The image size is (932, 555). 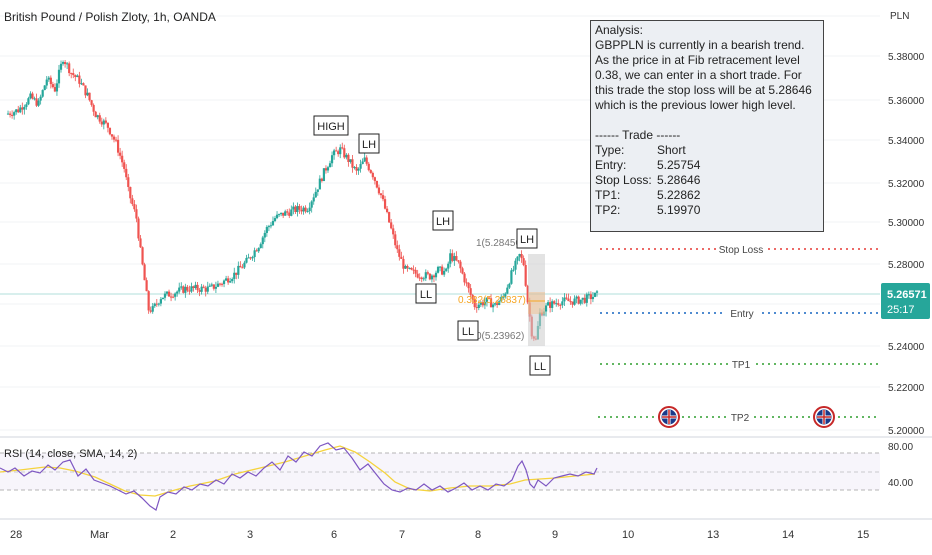 I want to click on swing-label-lh-1: LH, so click(x=369, y=143).